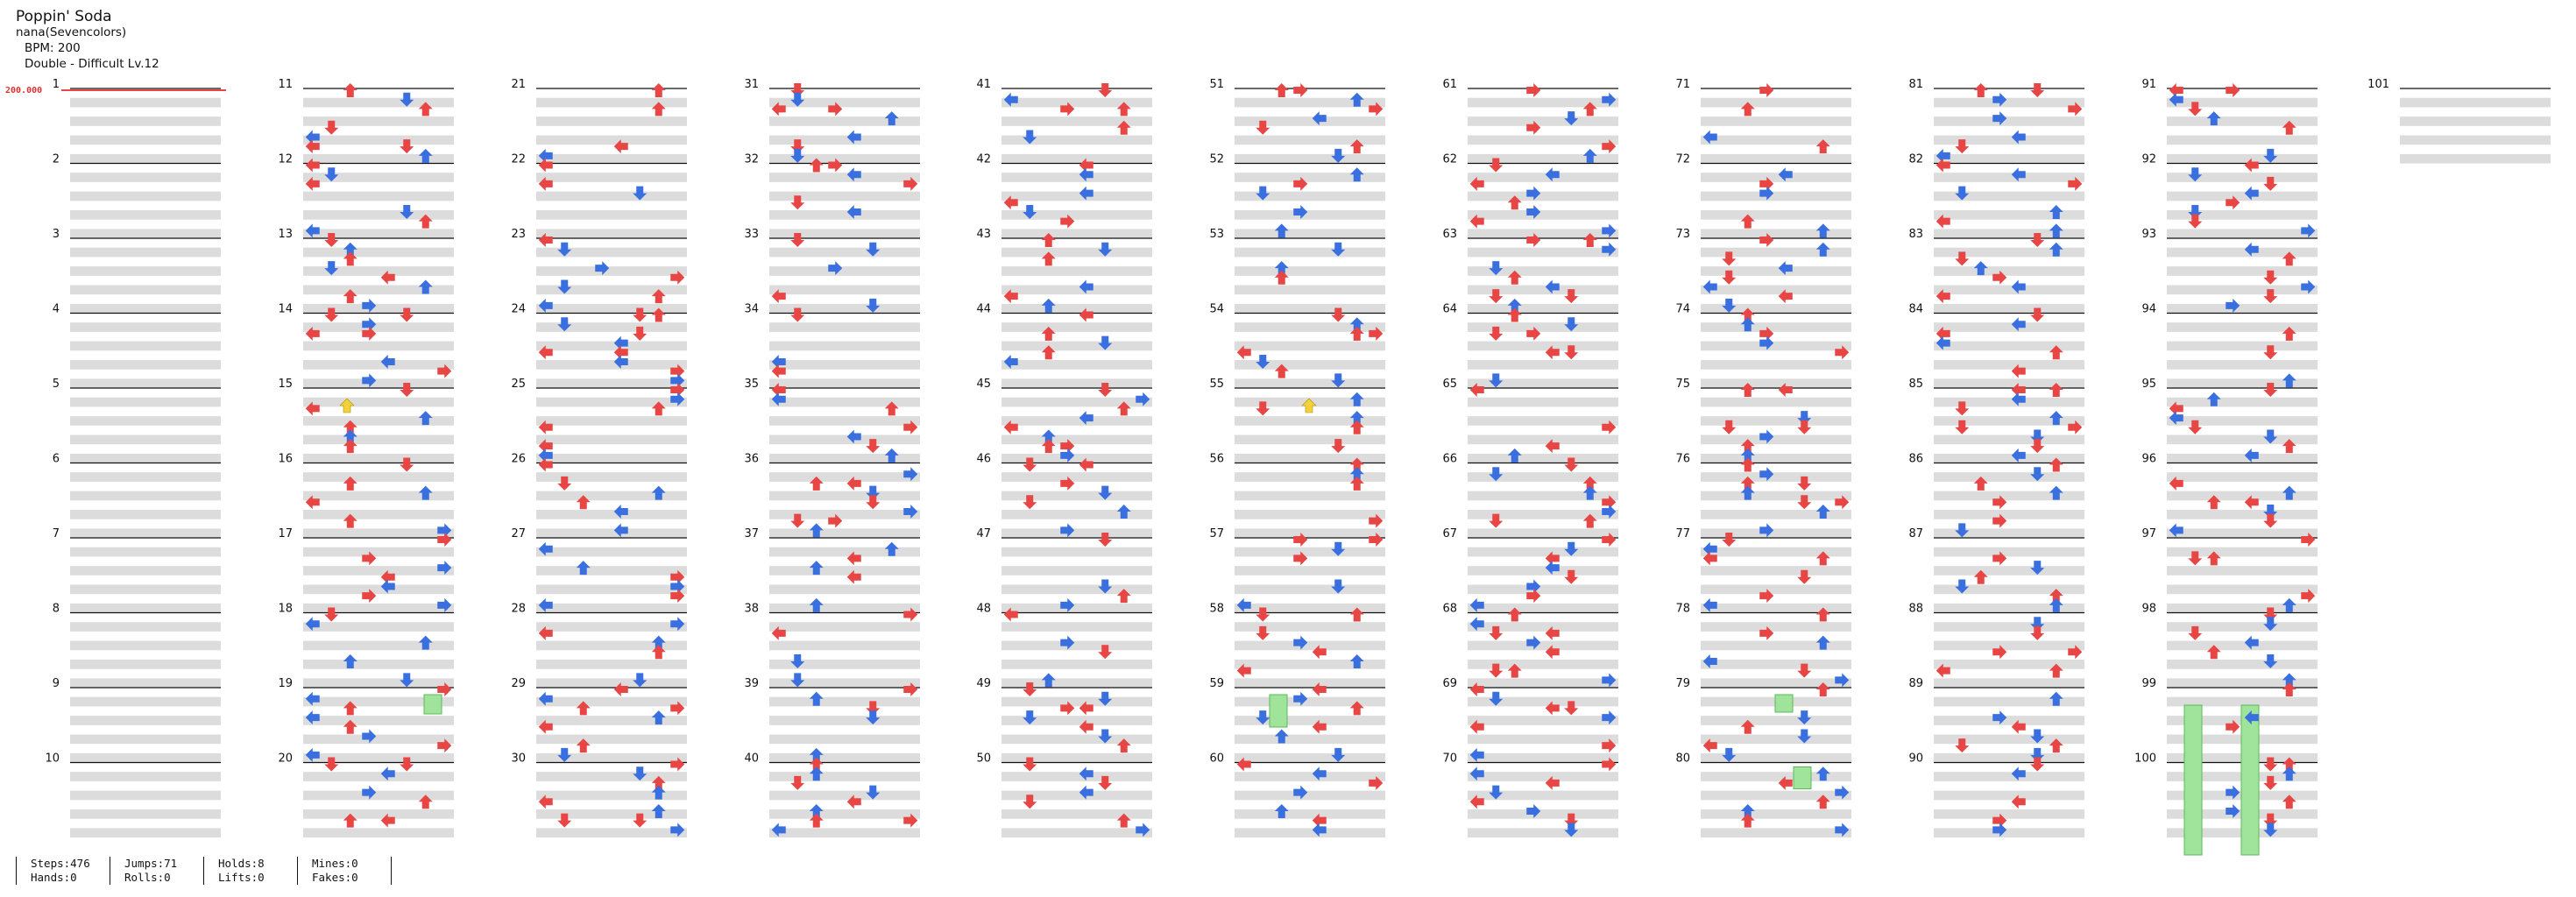  What do you see at coordinates (751, 609) in the screenshot?
I see `measure-number: 38` at bounding box center [751, 609].